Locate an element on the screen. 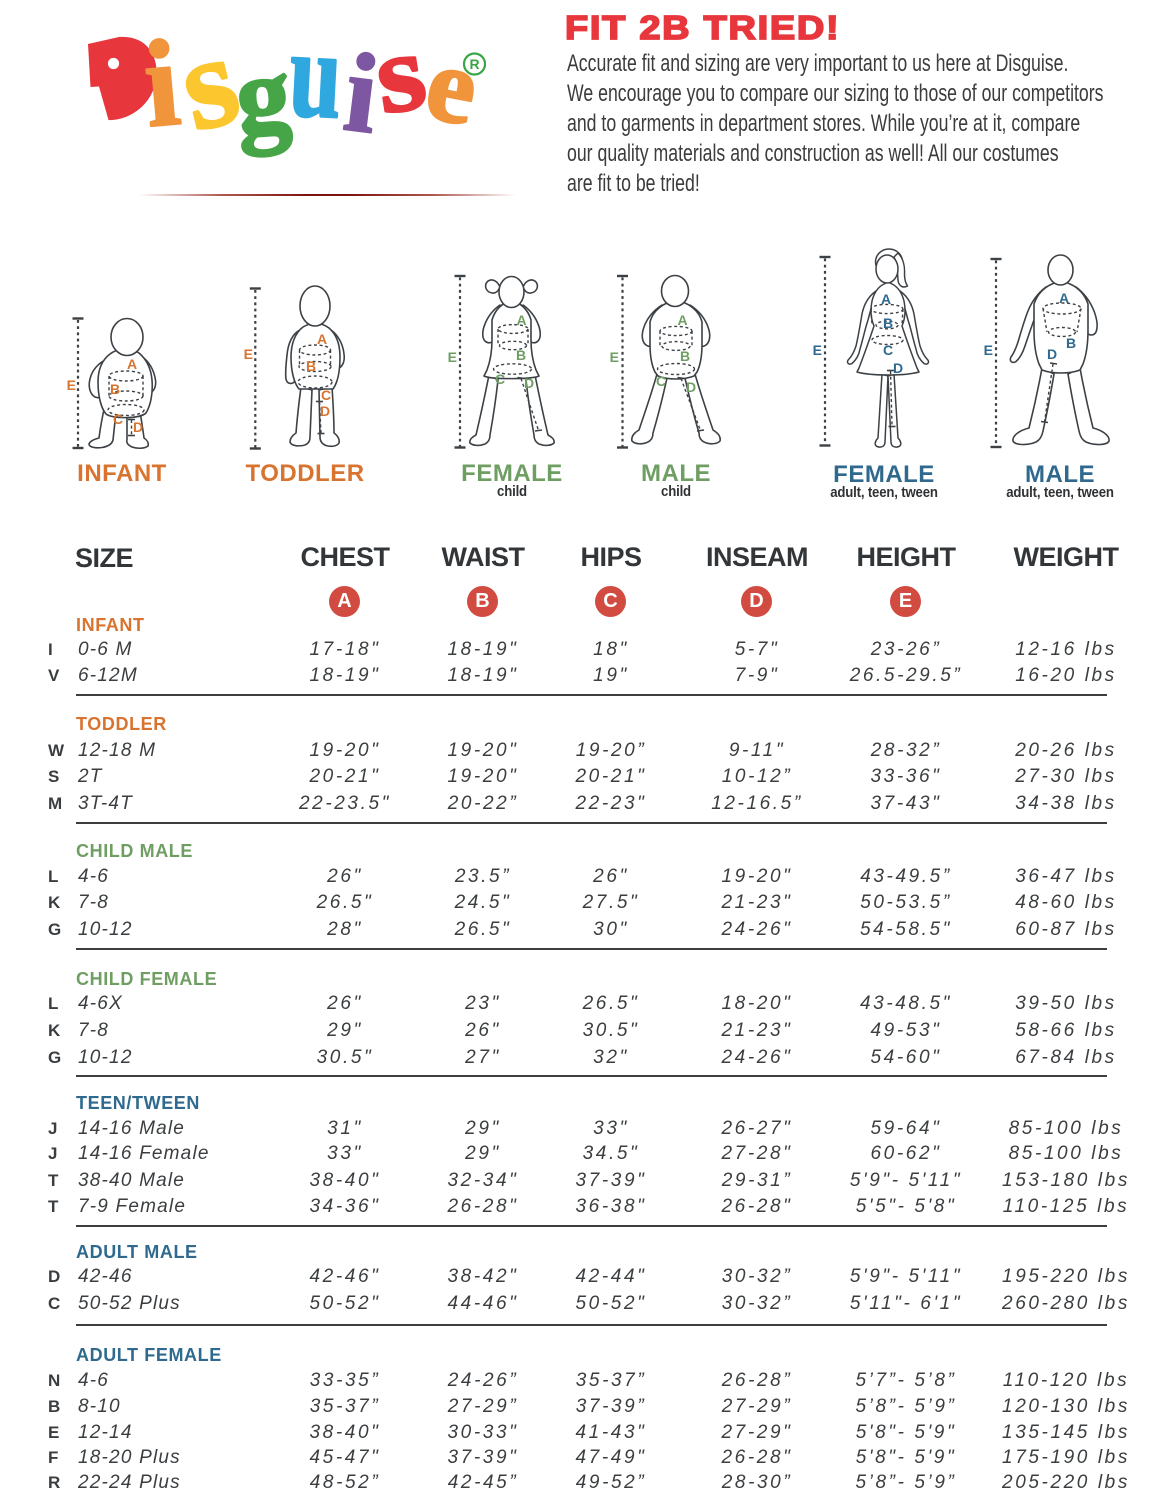 Image resolution: width=1159 pixels, height=1500 pixels. svg-text: R is located at coordinates (474, 64).